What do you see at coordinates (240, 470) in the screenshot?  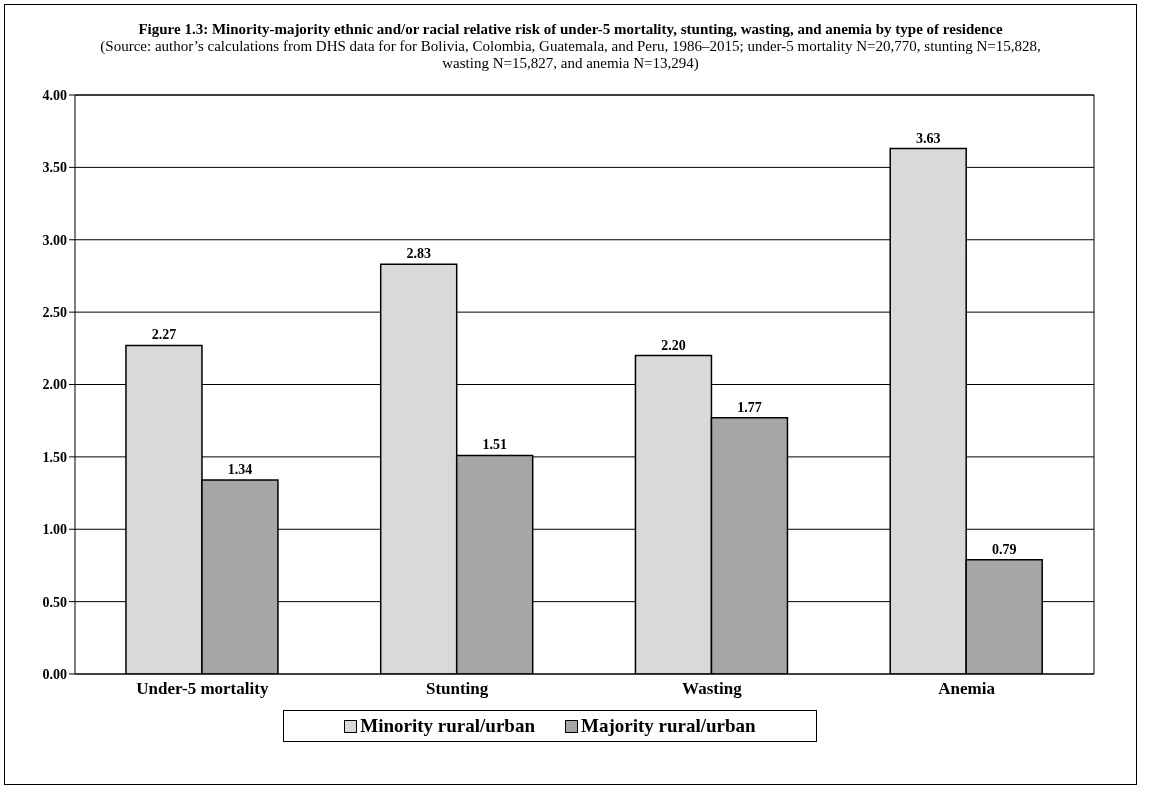 I see `data-label: 1.34` at bounding box center [240, 470].